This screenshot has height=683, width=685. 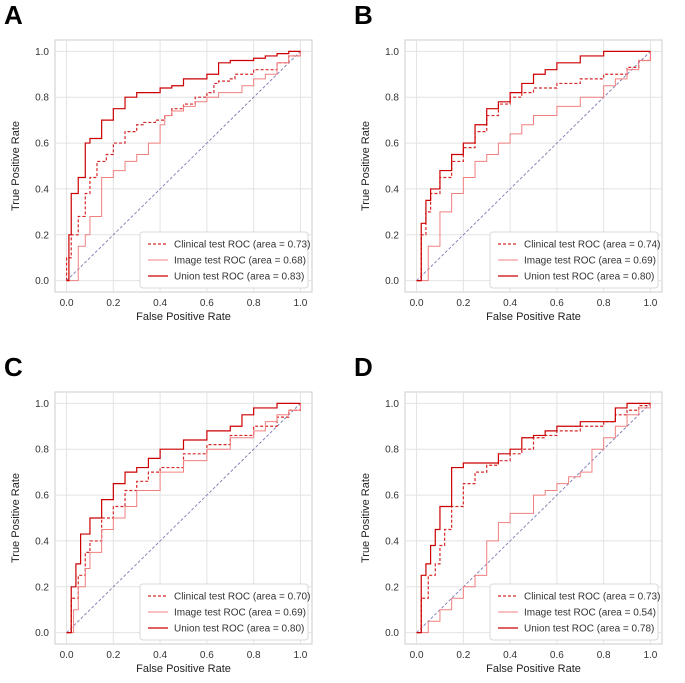 I want to click on legend-label: Clinical test ROC (area = 0.74), so click(x=592, y=245).